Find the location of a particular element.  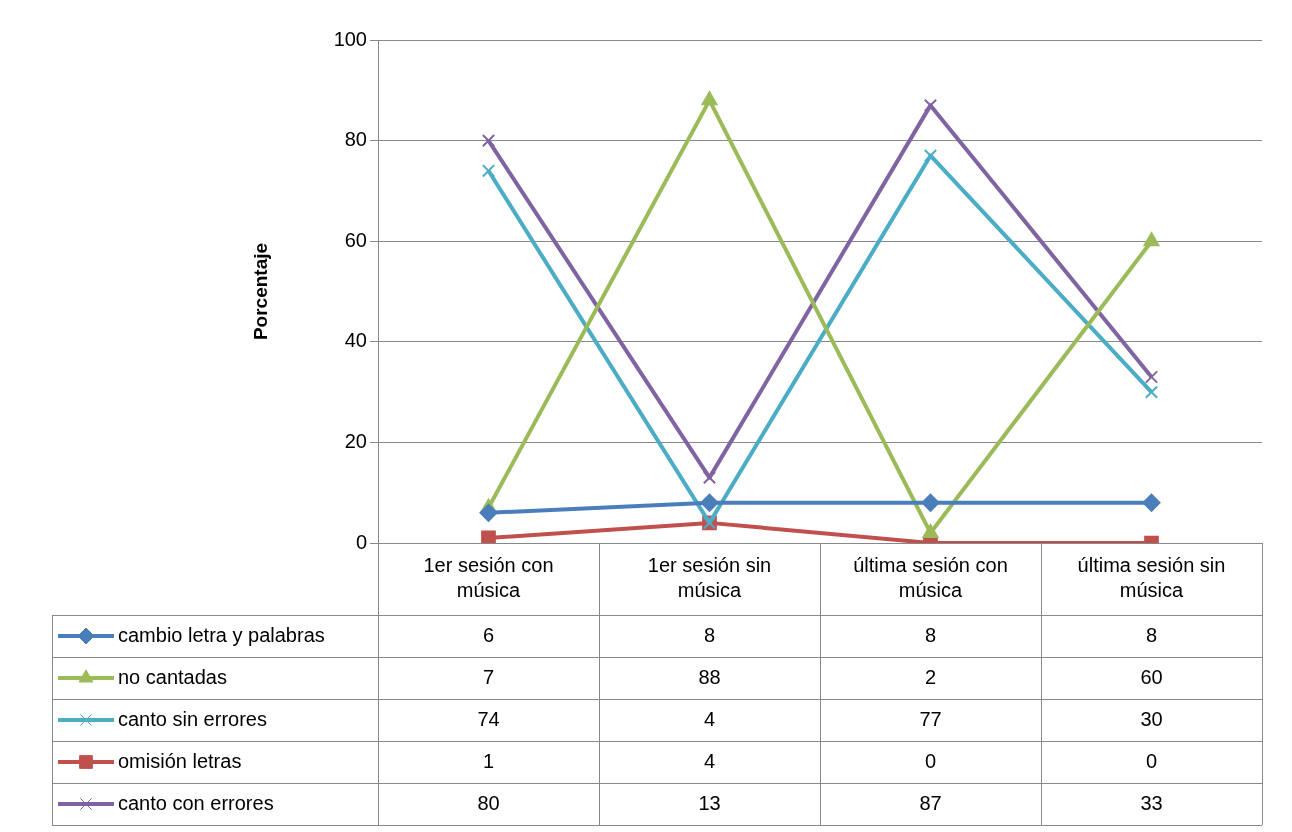

x-tick-label: última sesión con música is located at coordinates (930, 578).